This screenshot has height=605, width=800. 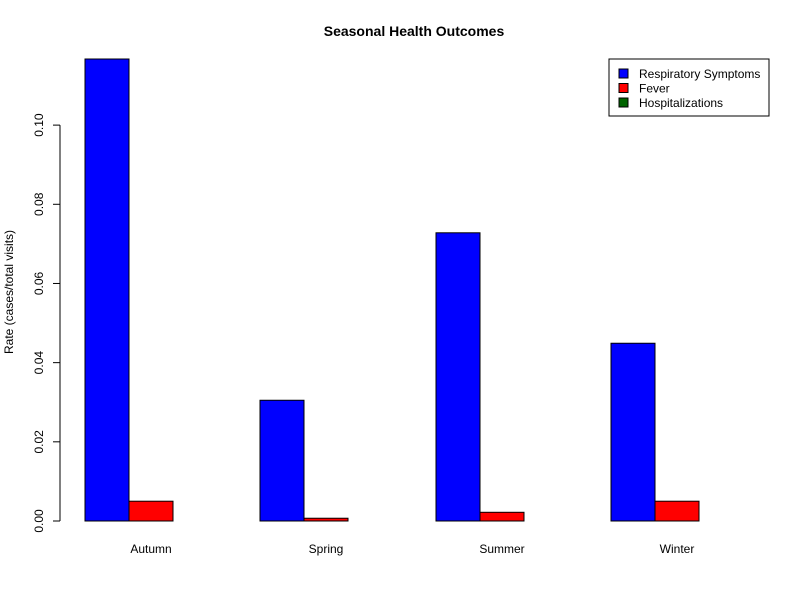 I want to click on x-tick-label: Summer, so click(x=501, y=549).